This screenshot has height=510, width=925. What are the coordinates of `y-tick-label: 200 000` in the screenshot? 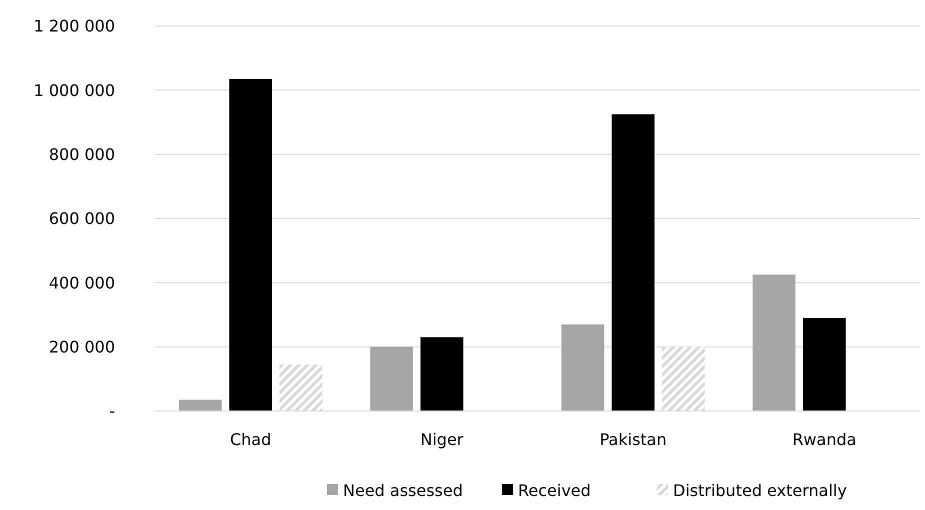 It's located at (81, 346).